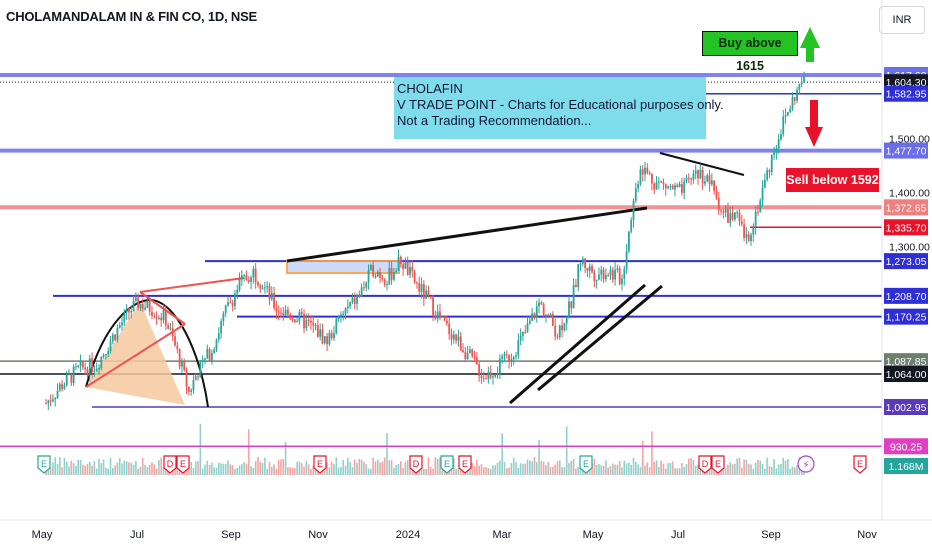  What do you see at coordinates (343, 267) in the screenshot?
I see `consolidation-box` at bounding box center [343, 267].